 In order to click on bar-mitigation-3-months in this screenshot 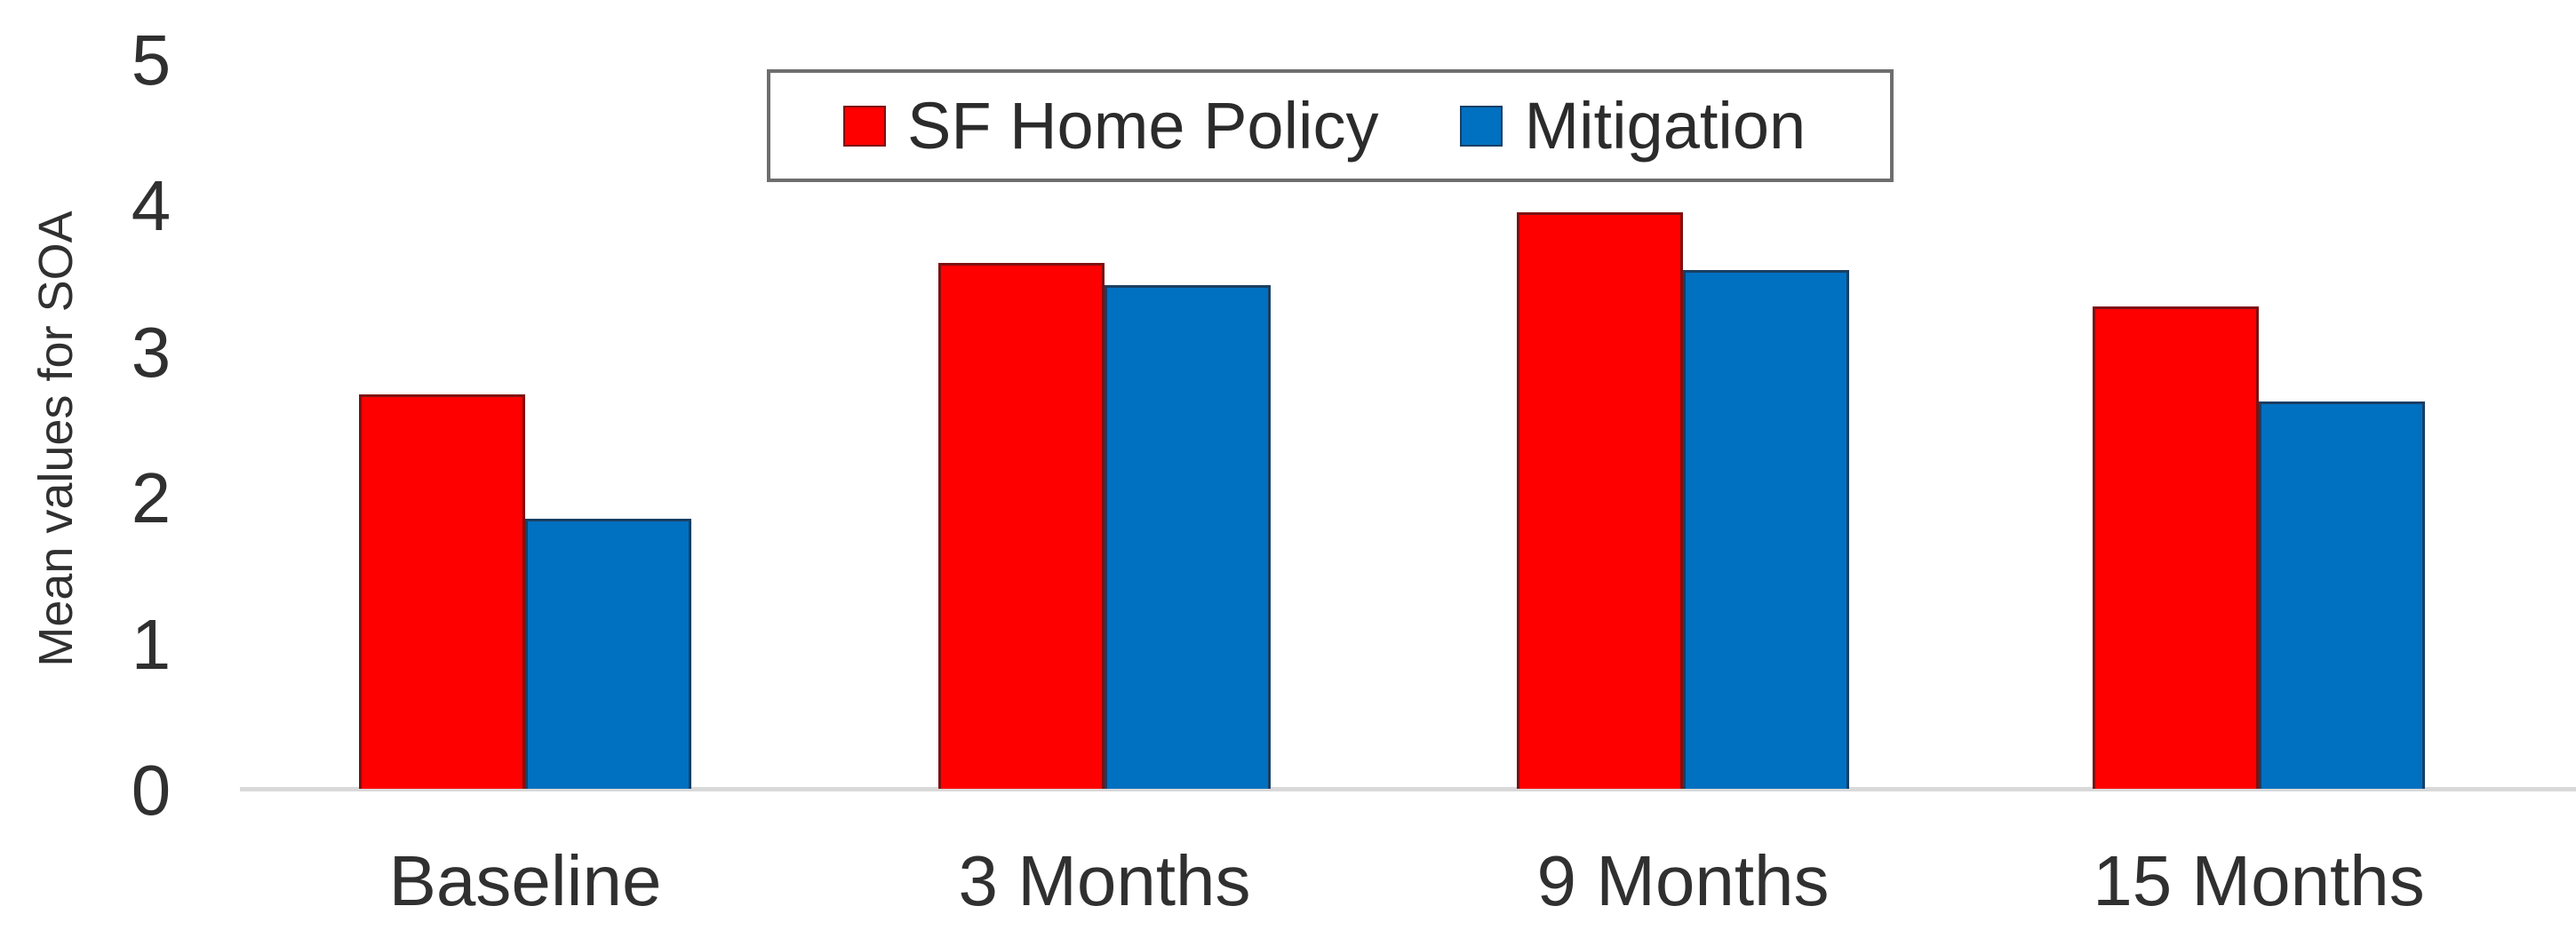, I will do `click(1188, 537)`.